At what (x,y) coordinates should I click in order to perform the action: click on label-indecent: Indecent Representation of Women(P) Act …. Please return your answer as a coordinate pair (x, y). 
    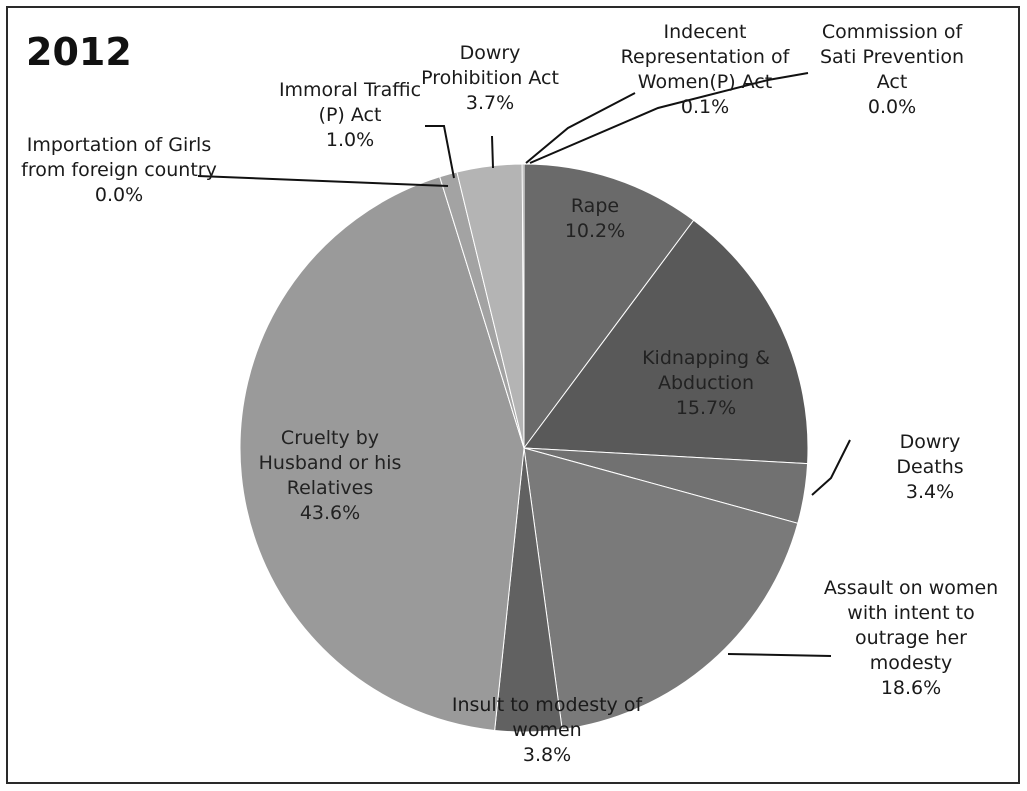
    Looking at the image, I should click on (705, 70).